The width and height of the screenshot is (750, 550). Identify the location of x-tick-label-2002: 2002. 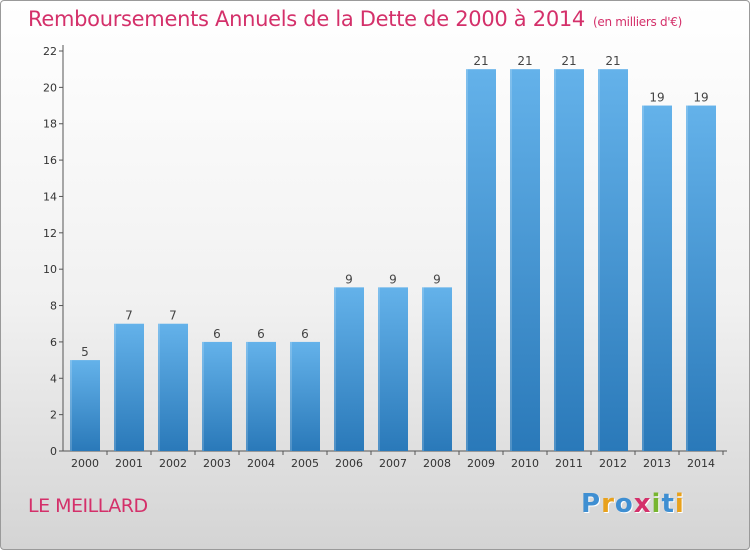
(173, 463).